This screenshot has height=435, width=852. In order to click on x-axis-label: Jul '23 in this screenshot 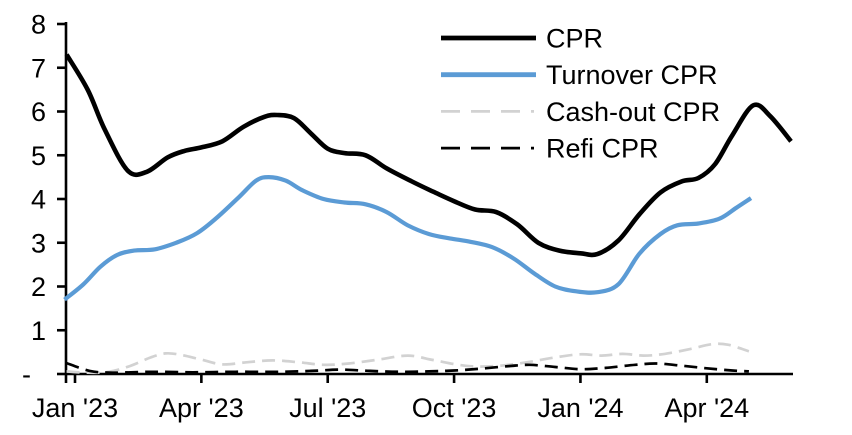, I will do `click(327, 408)`.